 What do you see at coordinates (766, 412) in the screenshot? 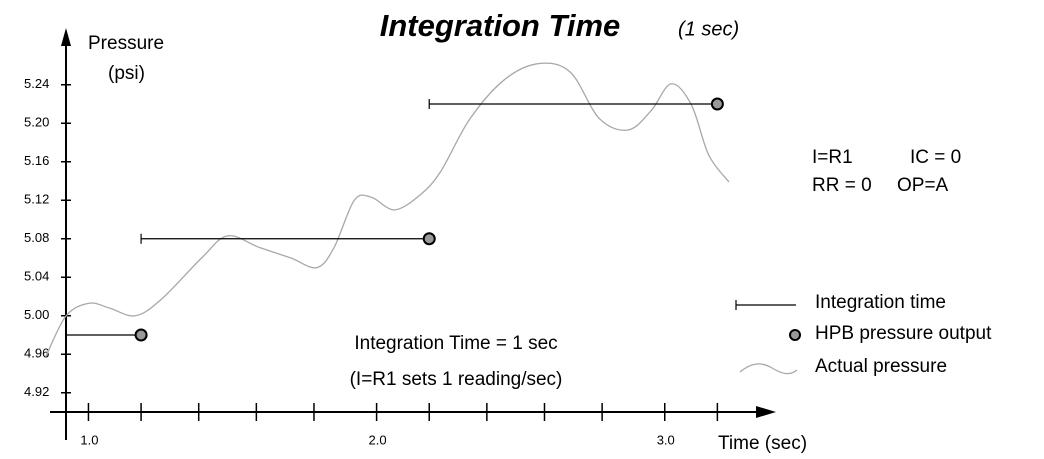
I see `x-axis-arrow` at bounding box center [766, 412].